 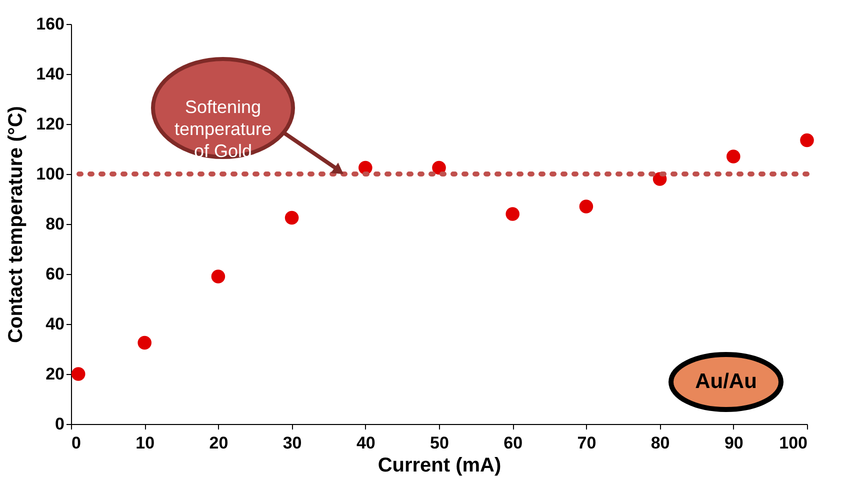 What do you see at coordinates (50, 124) in the screenshot?
I see `y-tick-label: 120` at bounding box center [50, 124].